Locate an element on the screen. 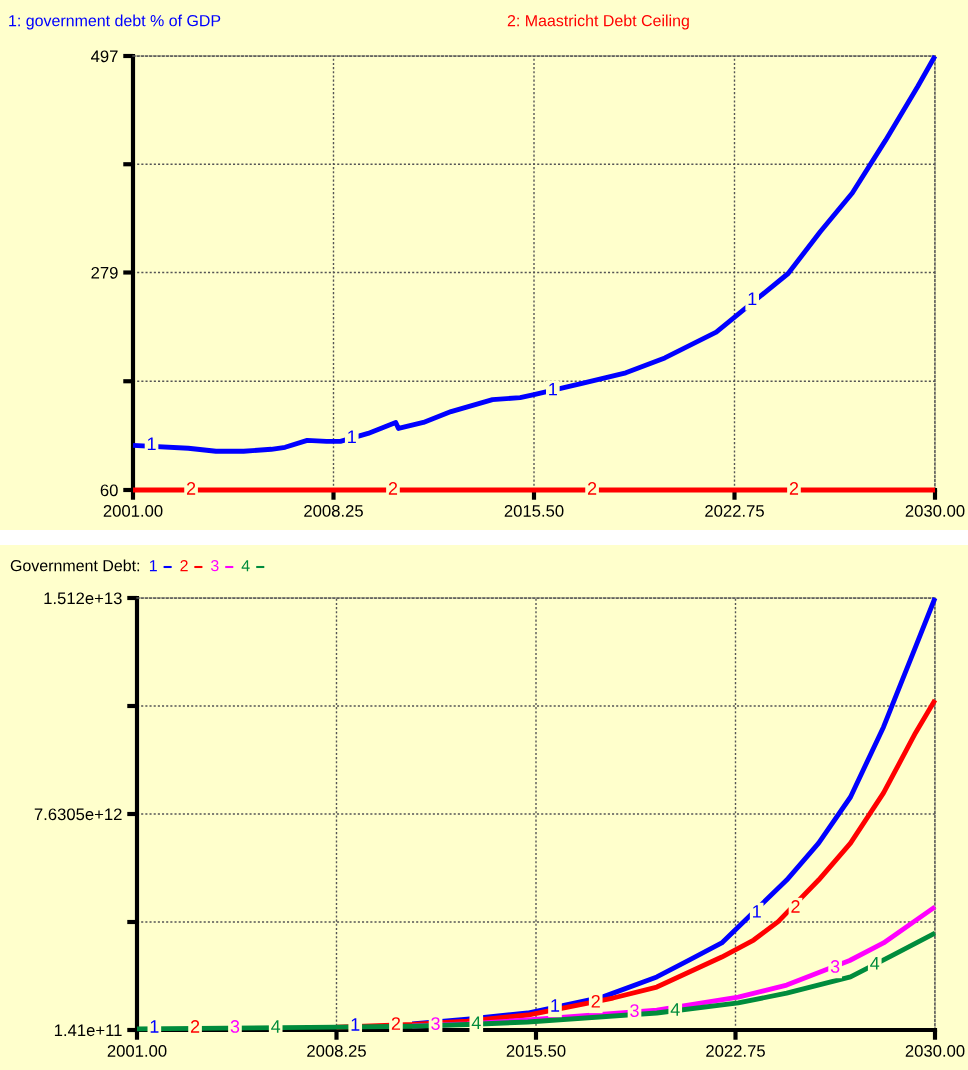 The width and height of the screenshot is (968, 1070). y-tick-label: 1.41e+11 is located at coordinates (88, 1030).